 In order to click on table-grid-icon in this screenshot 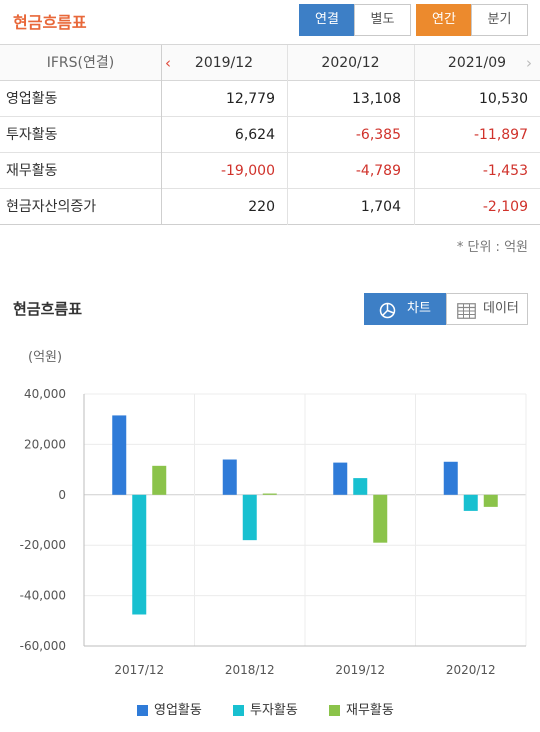, I will do `click(466, 316)`.